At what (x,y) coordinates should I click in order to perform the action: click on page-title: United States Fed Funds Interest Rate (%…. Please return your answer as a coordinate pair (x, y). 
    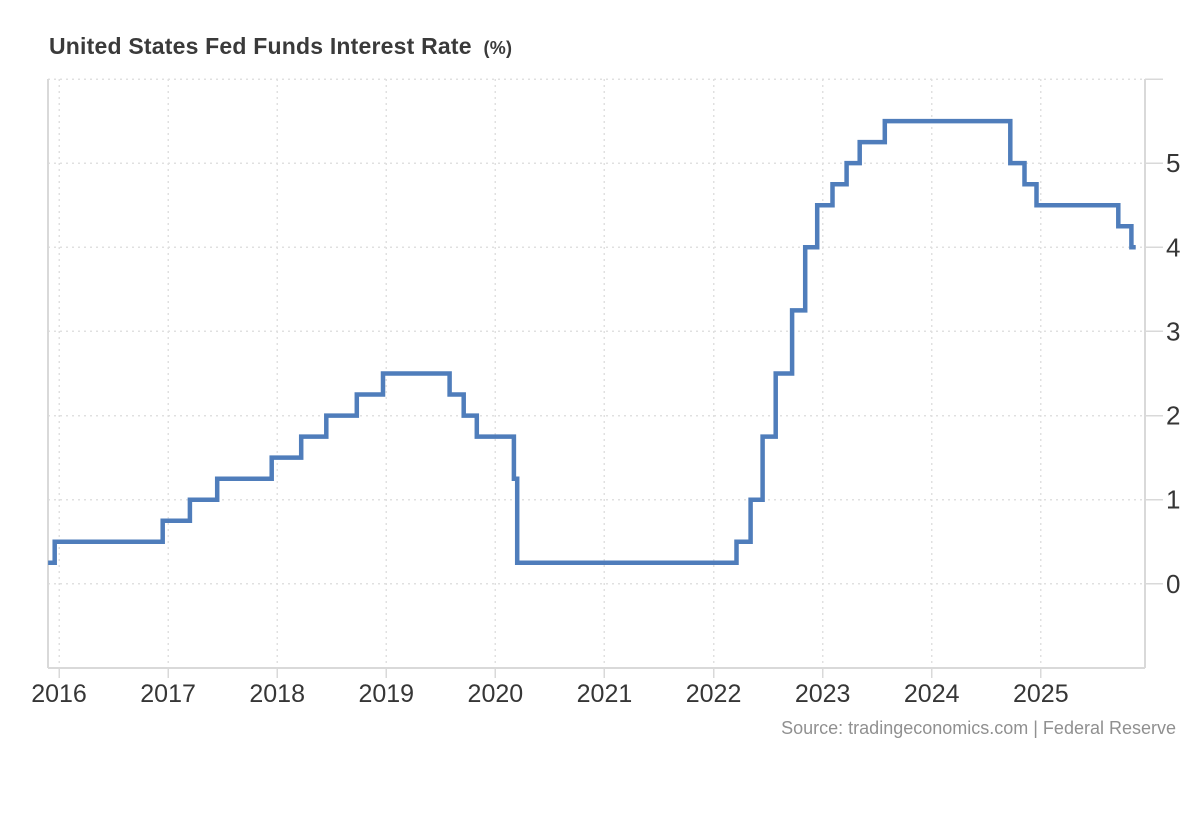
    Looking at the image, I should click on (280, 46).